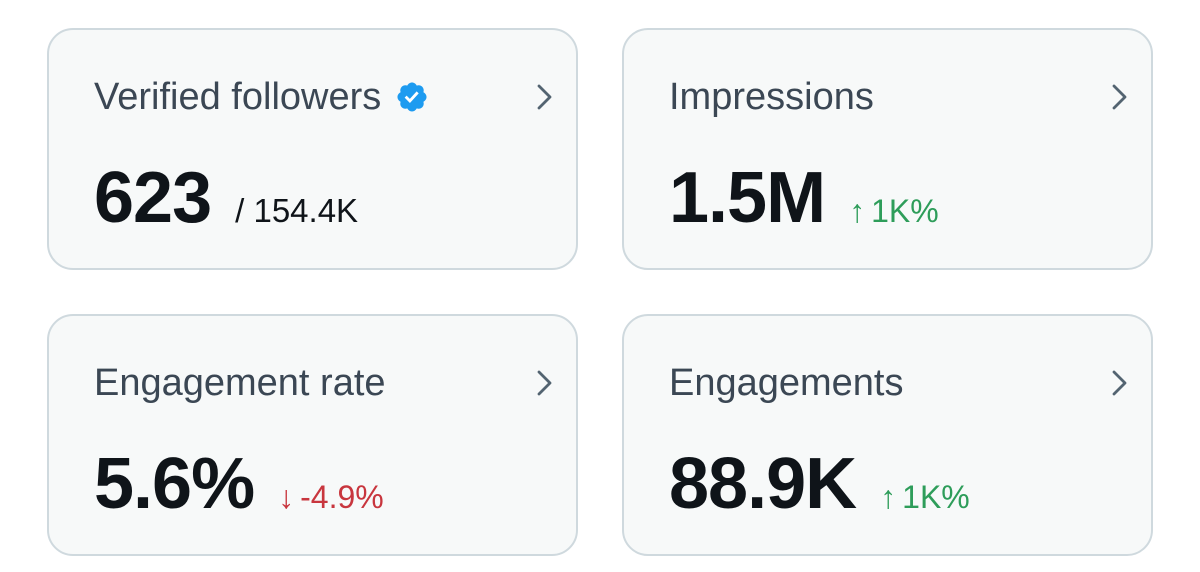 The height and width of the screenshot is (572, 1200). Describe the element at coordinates (238, 97) in the screenshot. I see `verified-followers-title: Verified followers` at that location.